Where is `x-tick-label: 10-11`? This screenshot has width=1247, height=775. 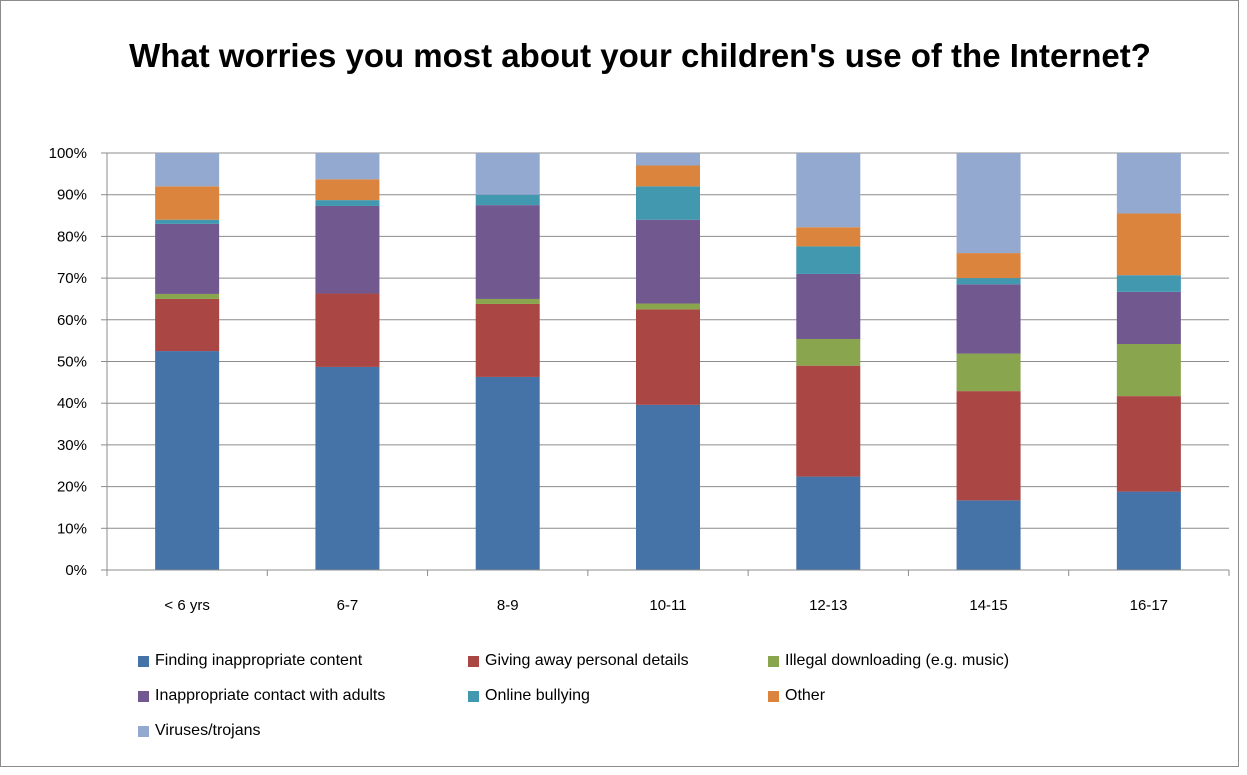 x-tick-label: 10-11 is located at coordinates (667, 605).